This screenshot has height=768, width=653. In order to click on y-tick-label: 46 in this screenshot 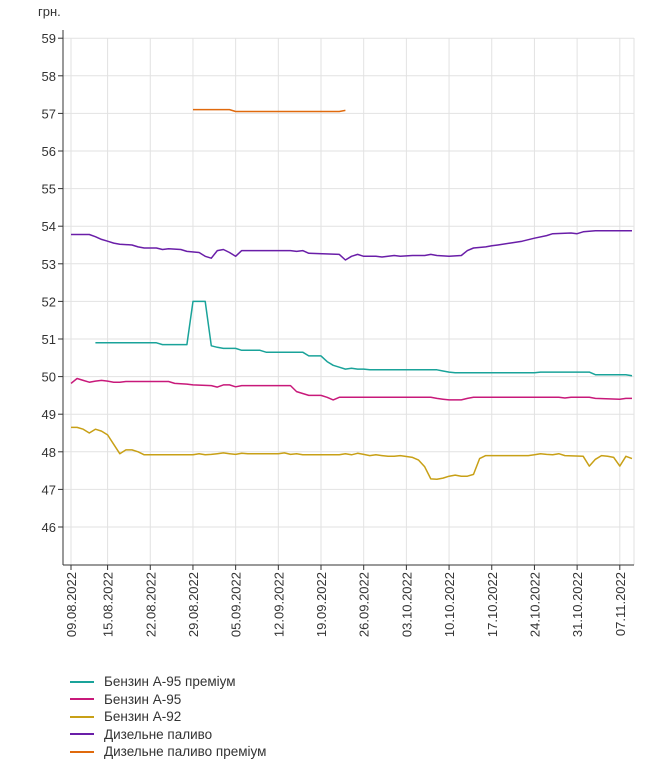, I will do `click(49, 527)`.